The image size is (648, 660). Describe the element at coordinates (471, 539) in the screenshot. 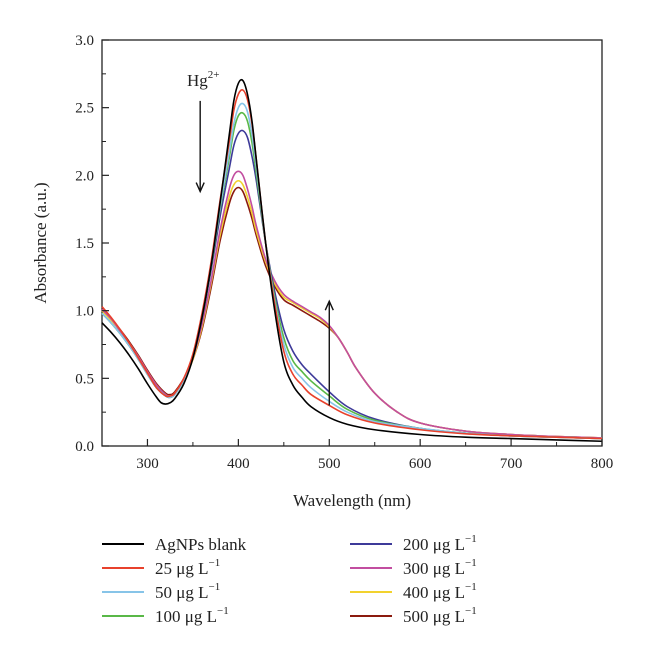

I see `legend-label-sup-4: −1` at that location.